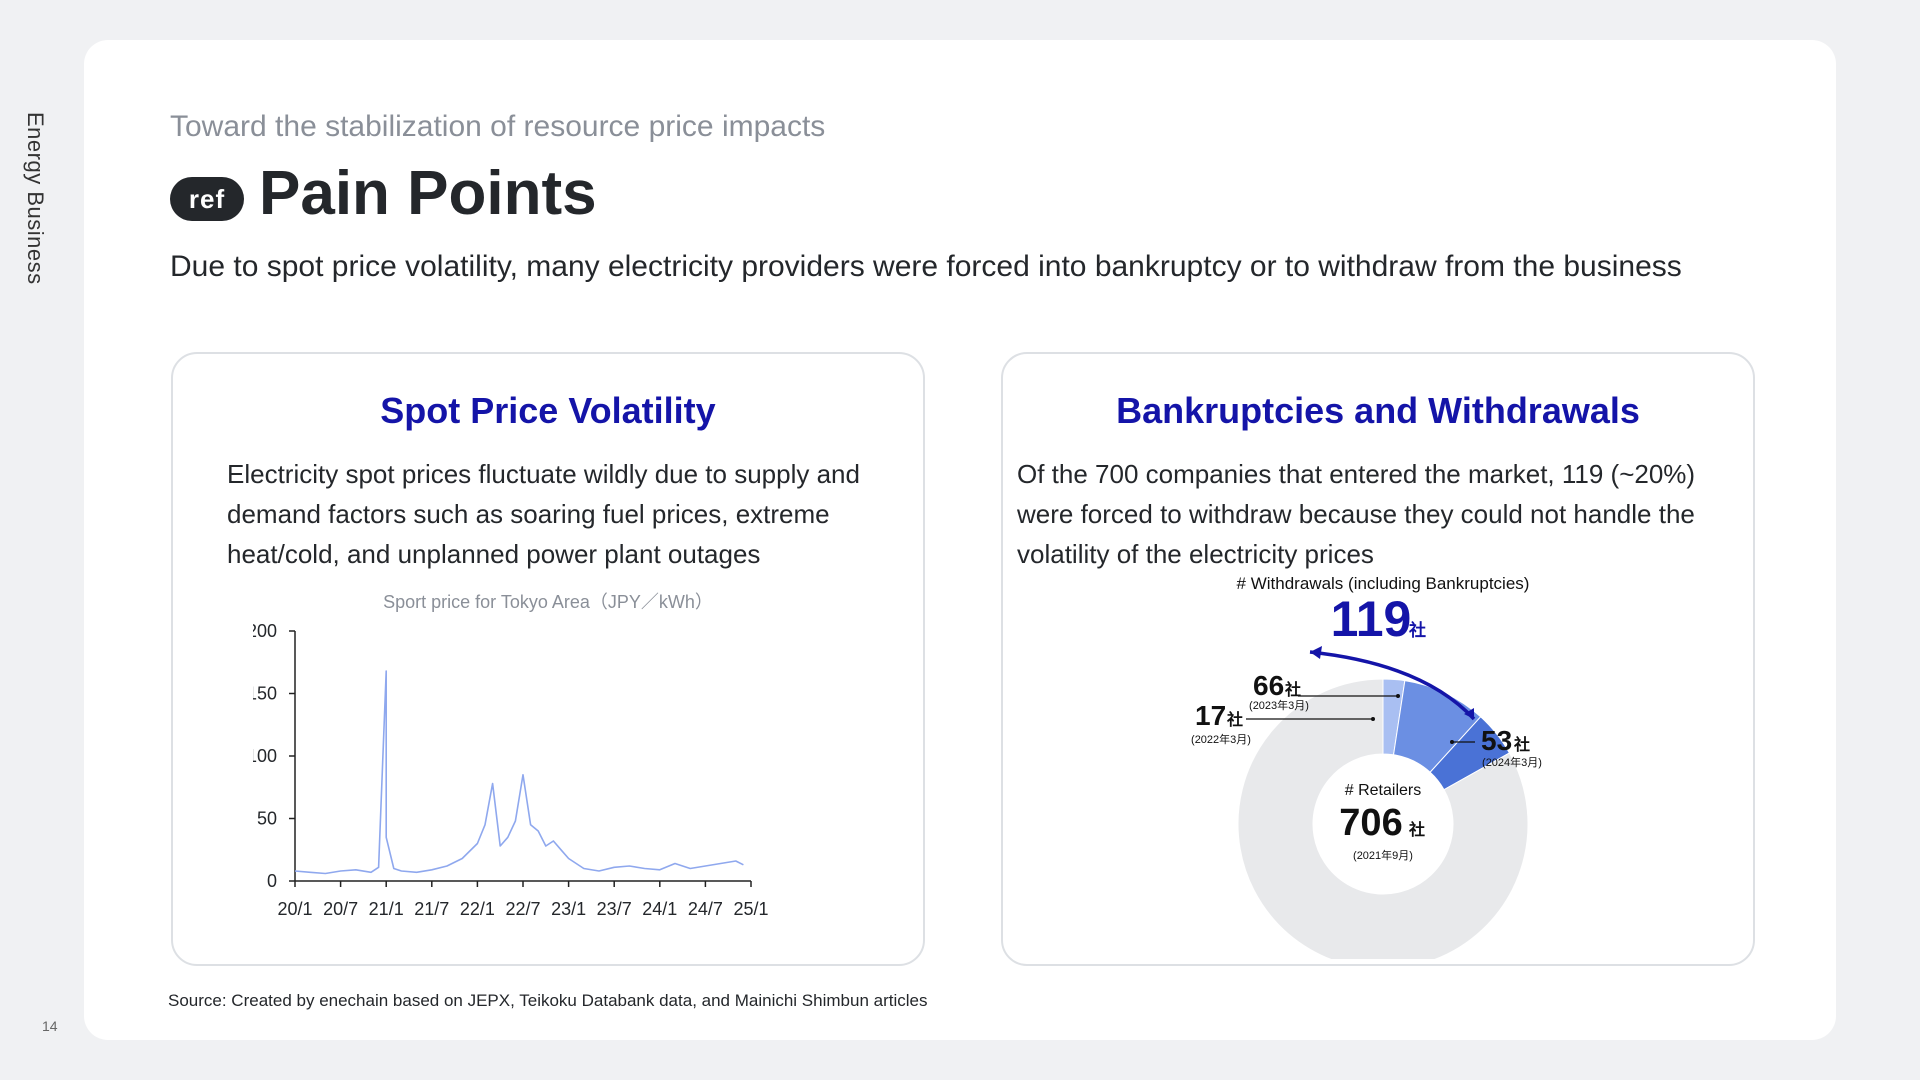 The height and width of the screenshot is (1080, 1920). I want to click on label-2023-date: (2023年3月), so click(1279, 705).